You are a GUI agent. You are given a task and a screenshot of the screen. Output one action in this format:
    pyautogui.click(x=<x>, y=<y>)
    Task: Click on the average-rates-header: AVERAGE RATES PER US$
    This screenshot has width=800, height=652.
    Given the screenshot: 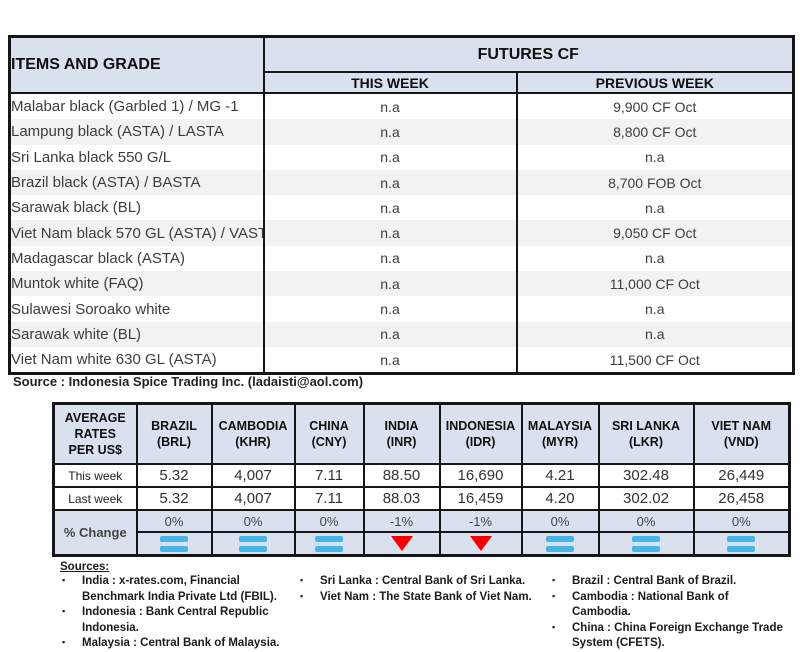 What is the action you would take?
    pyautogui.click(x=95, y=433)
    